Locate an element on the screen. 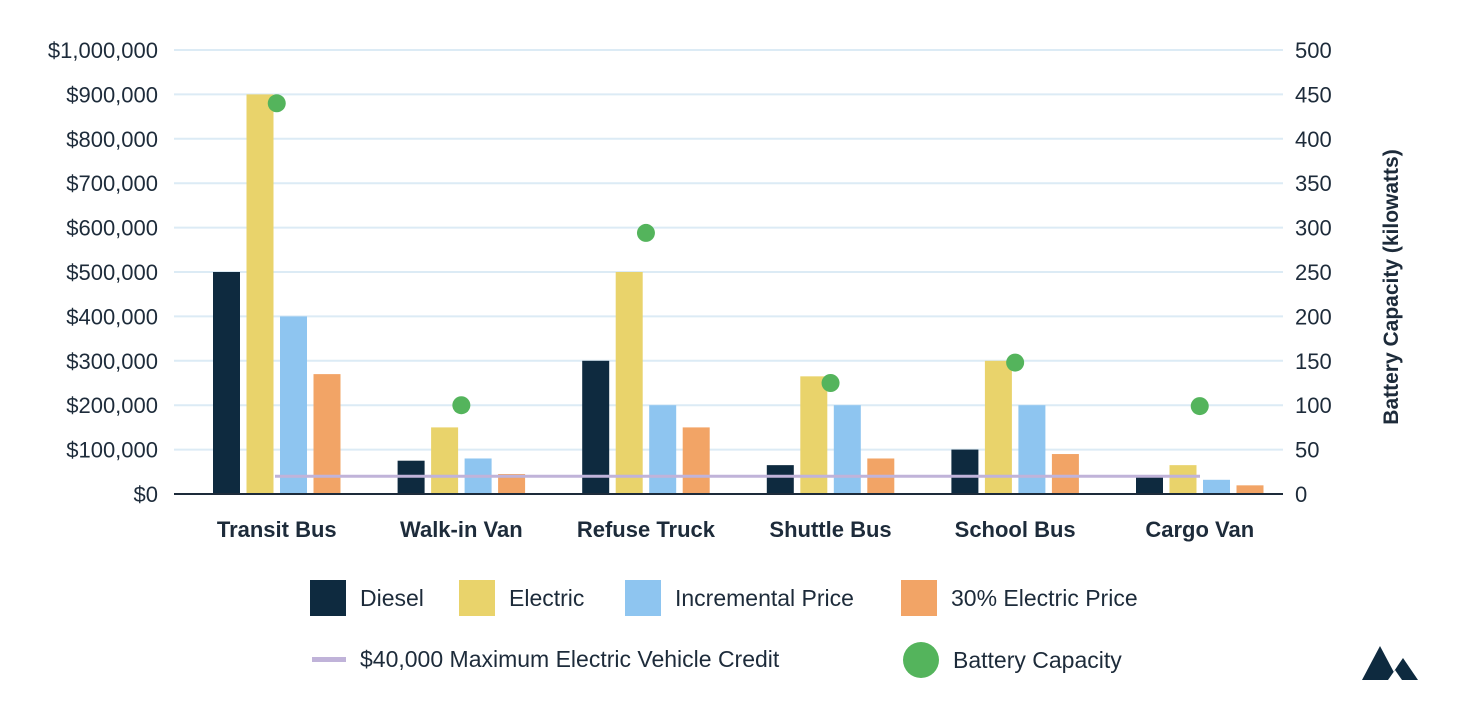  y-right-tick-label: 400 is located at coordinates (1313, 139).